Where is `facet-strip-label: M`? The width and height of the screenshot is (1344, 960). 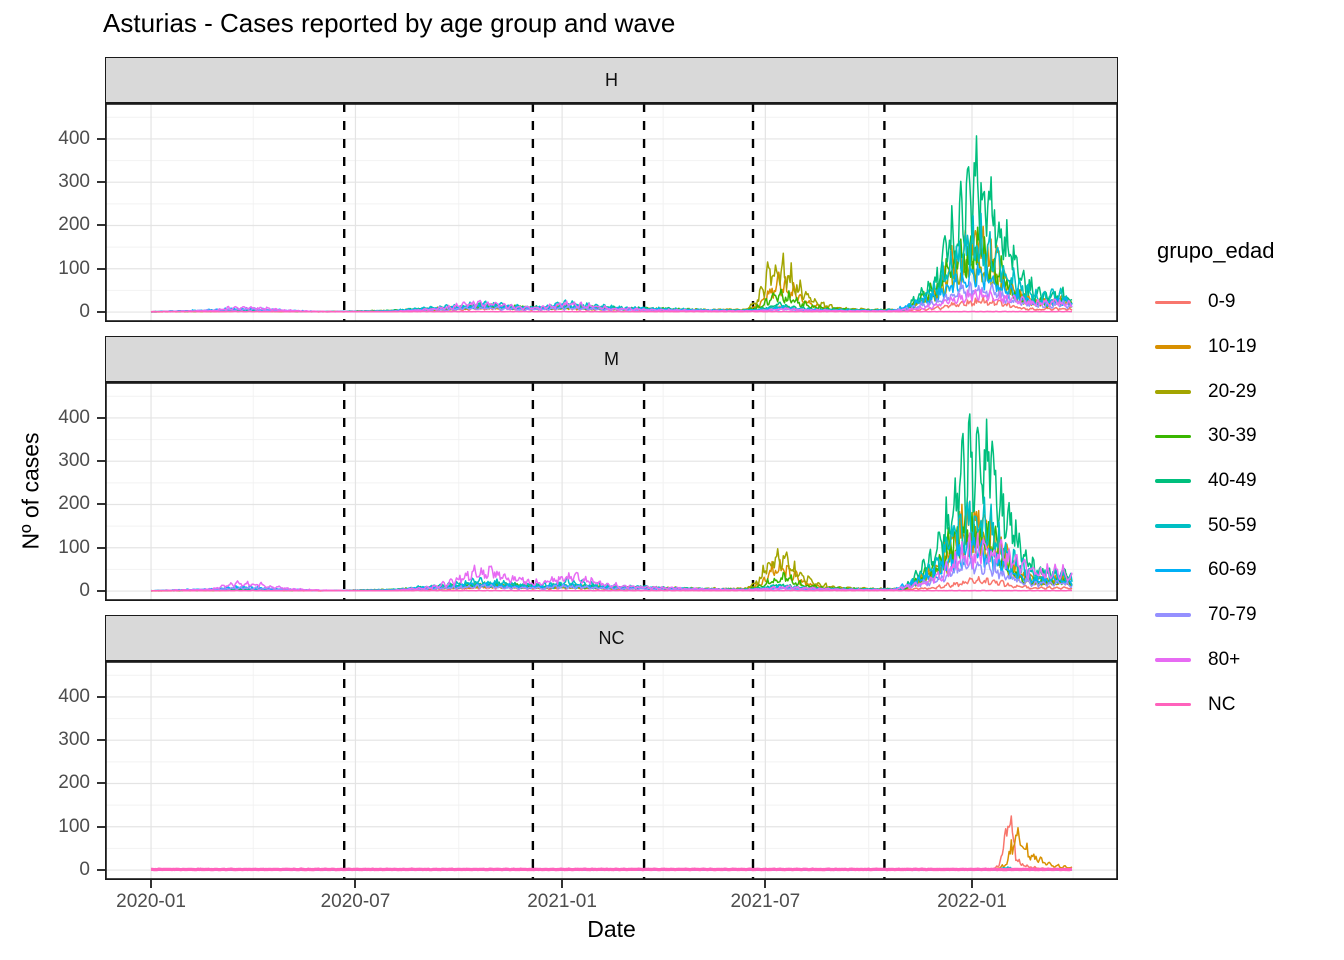 facet-strip-label: M is located at coordinates (611, 358).